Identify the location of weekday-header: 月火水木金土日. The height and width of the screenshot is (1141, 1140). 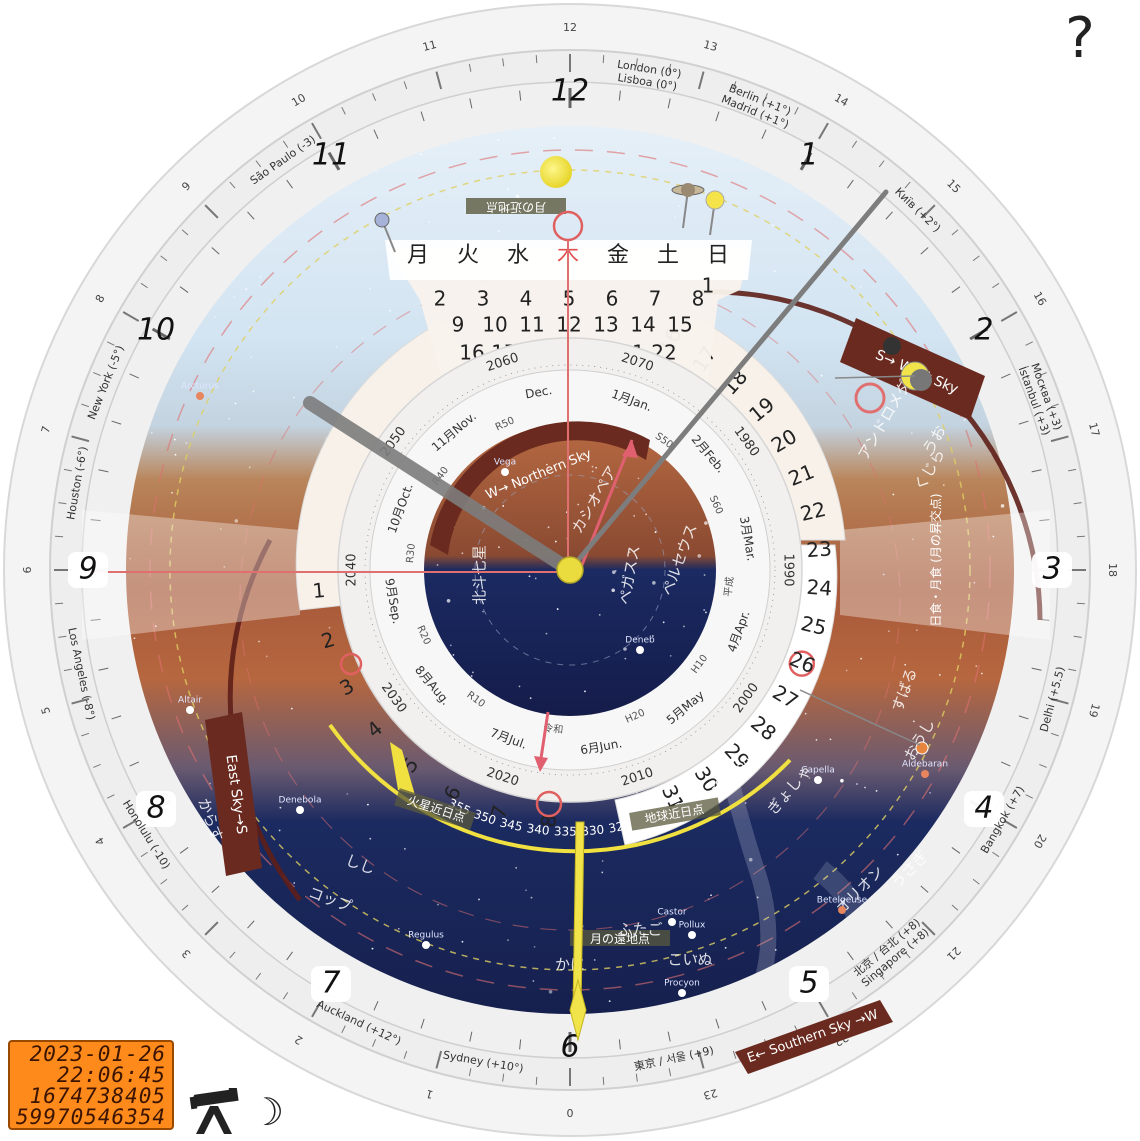
(568, 255).